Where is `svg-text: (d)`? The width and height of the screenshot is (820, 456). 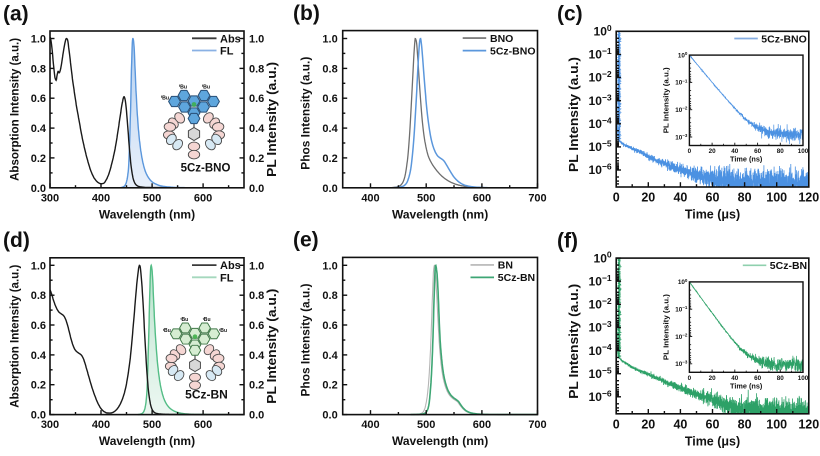 svg-text: (d) is located at coordinates (16, 240).